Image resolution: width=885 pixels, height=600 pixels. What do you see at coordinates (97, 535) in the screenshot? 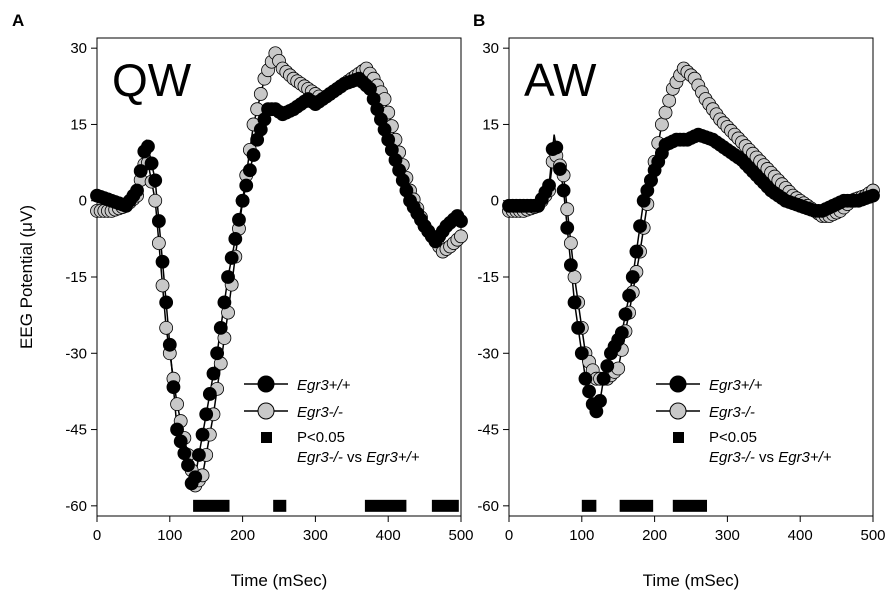
I see `panel-a-x-tick-label: 0` at bounding box center [97, 535].